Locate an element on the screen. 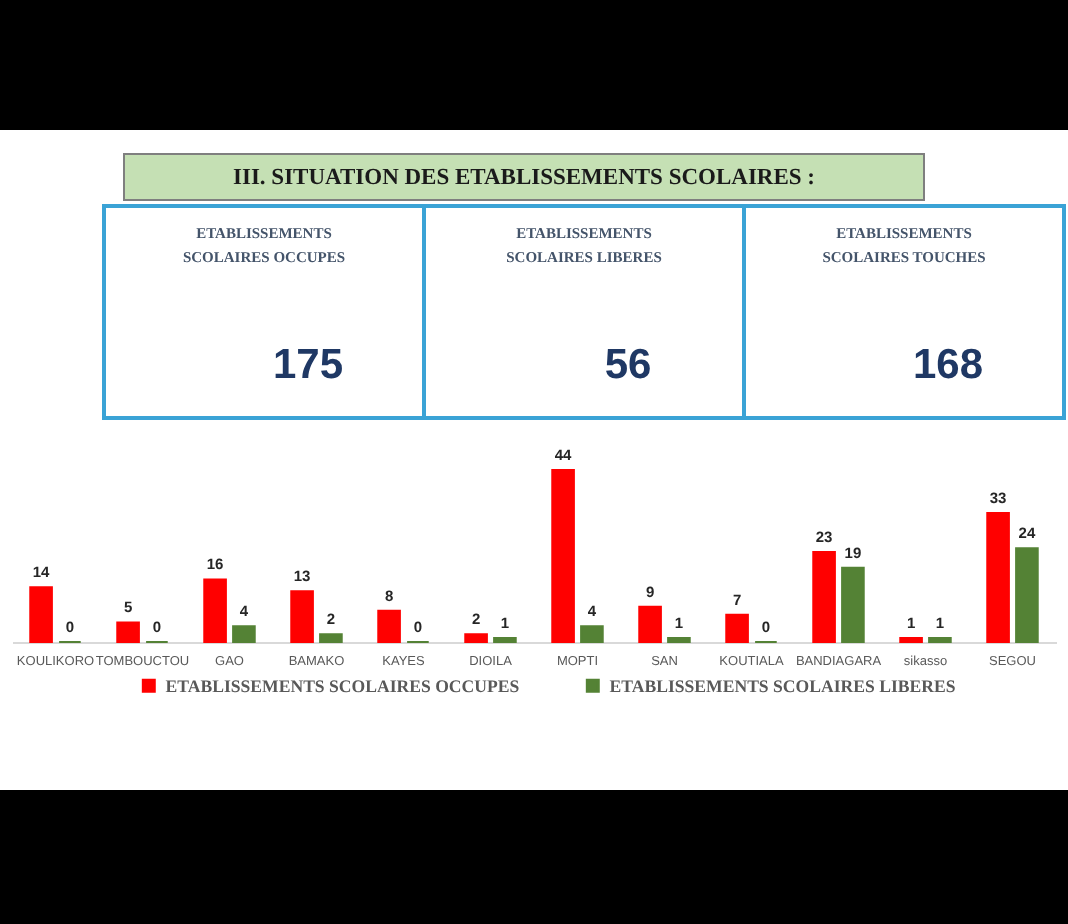  legend-label: ETABLISSEMENTS SCOLAIRES OCCUPES is located at coordinates (342, 685).